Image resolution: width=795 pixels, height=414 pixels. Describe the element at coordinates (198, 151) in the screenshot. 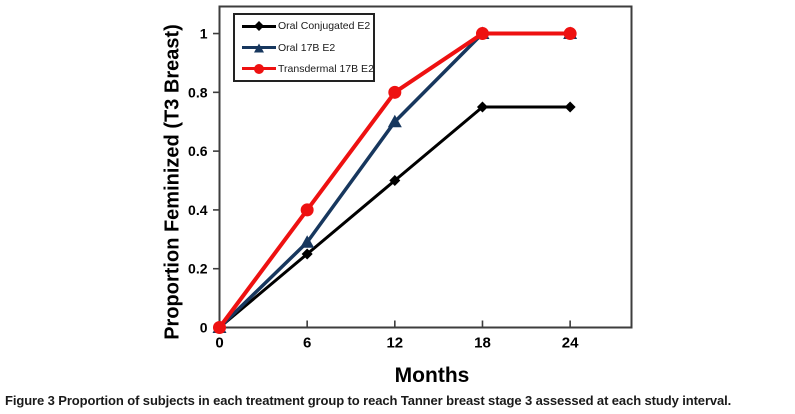

I see `svg-text: 0.6` at that location.